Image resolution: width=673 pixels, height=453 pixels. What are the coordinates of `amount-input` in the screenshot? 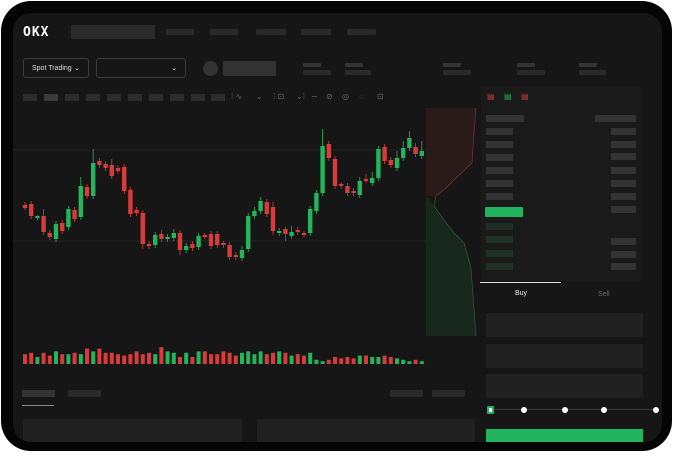 It's located at (564, 356).